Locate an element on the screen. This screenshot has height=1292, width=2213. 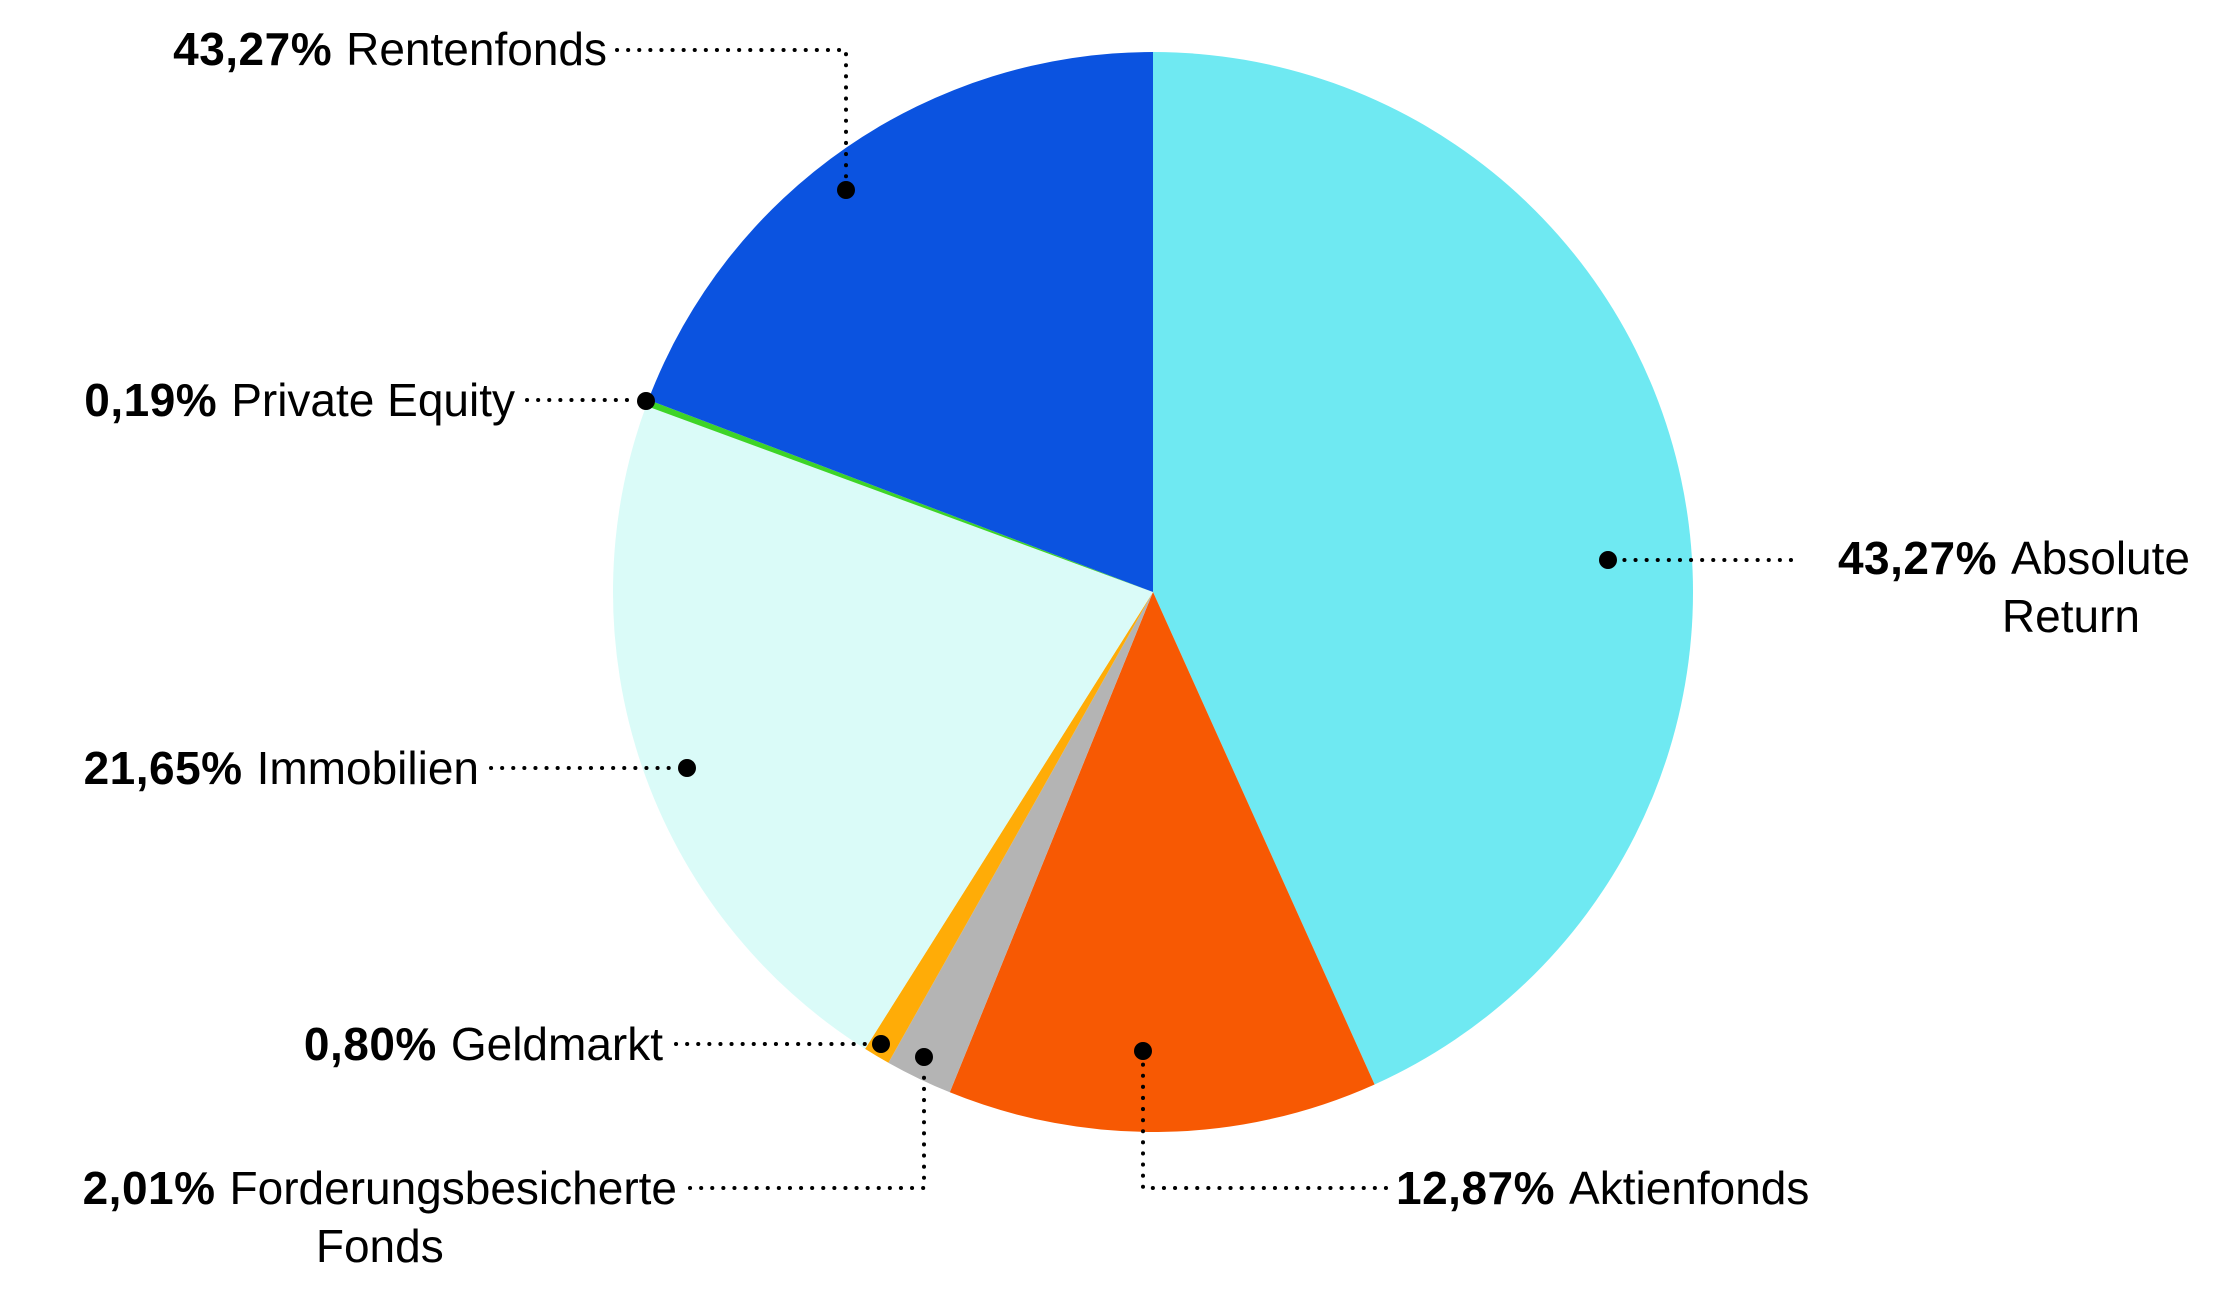
anchor-dot-rentenfonds is located at coordinates (846, 190).